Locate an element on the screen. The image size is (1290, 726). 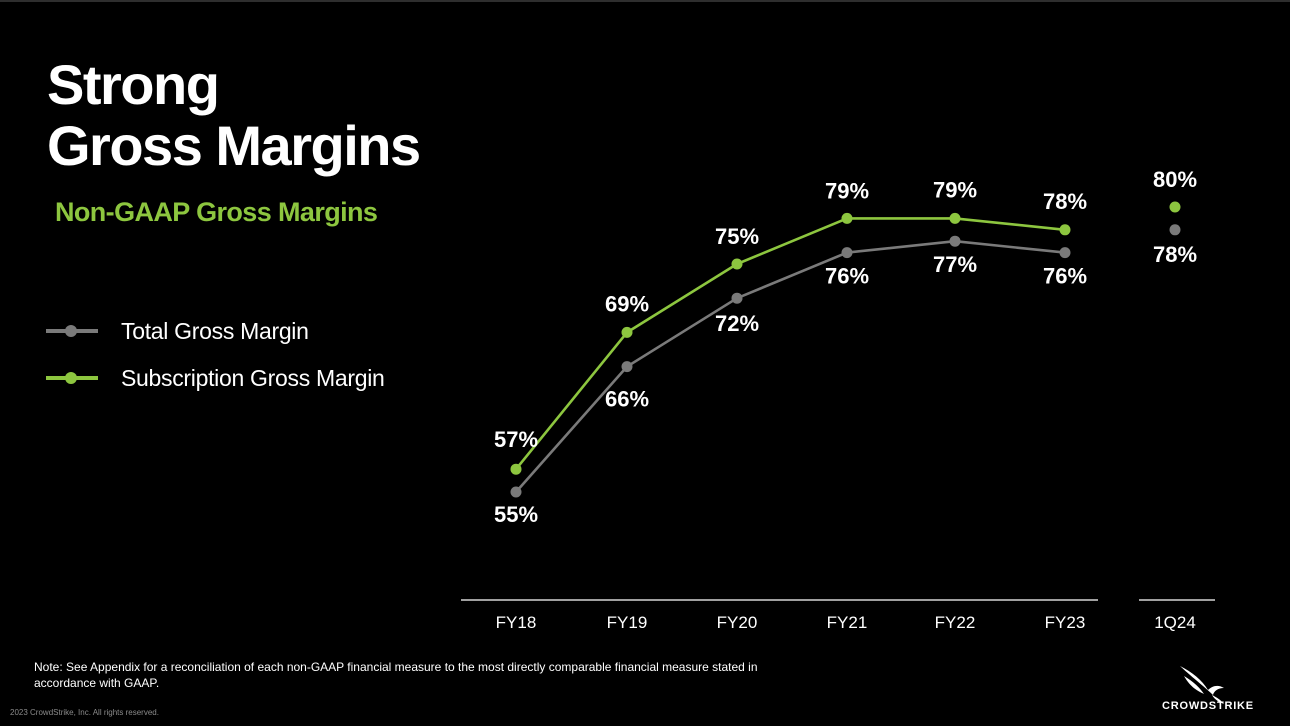
legend-swatch-subscription is located at coordinates (72, 378).